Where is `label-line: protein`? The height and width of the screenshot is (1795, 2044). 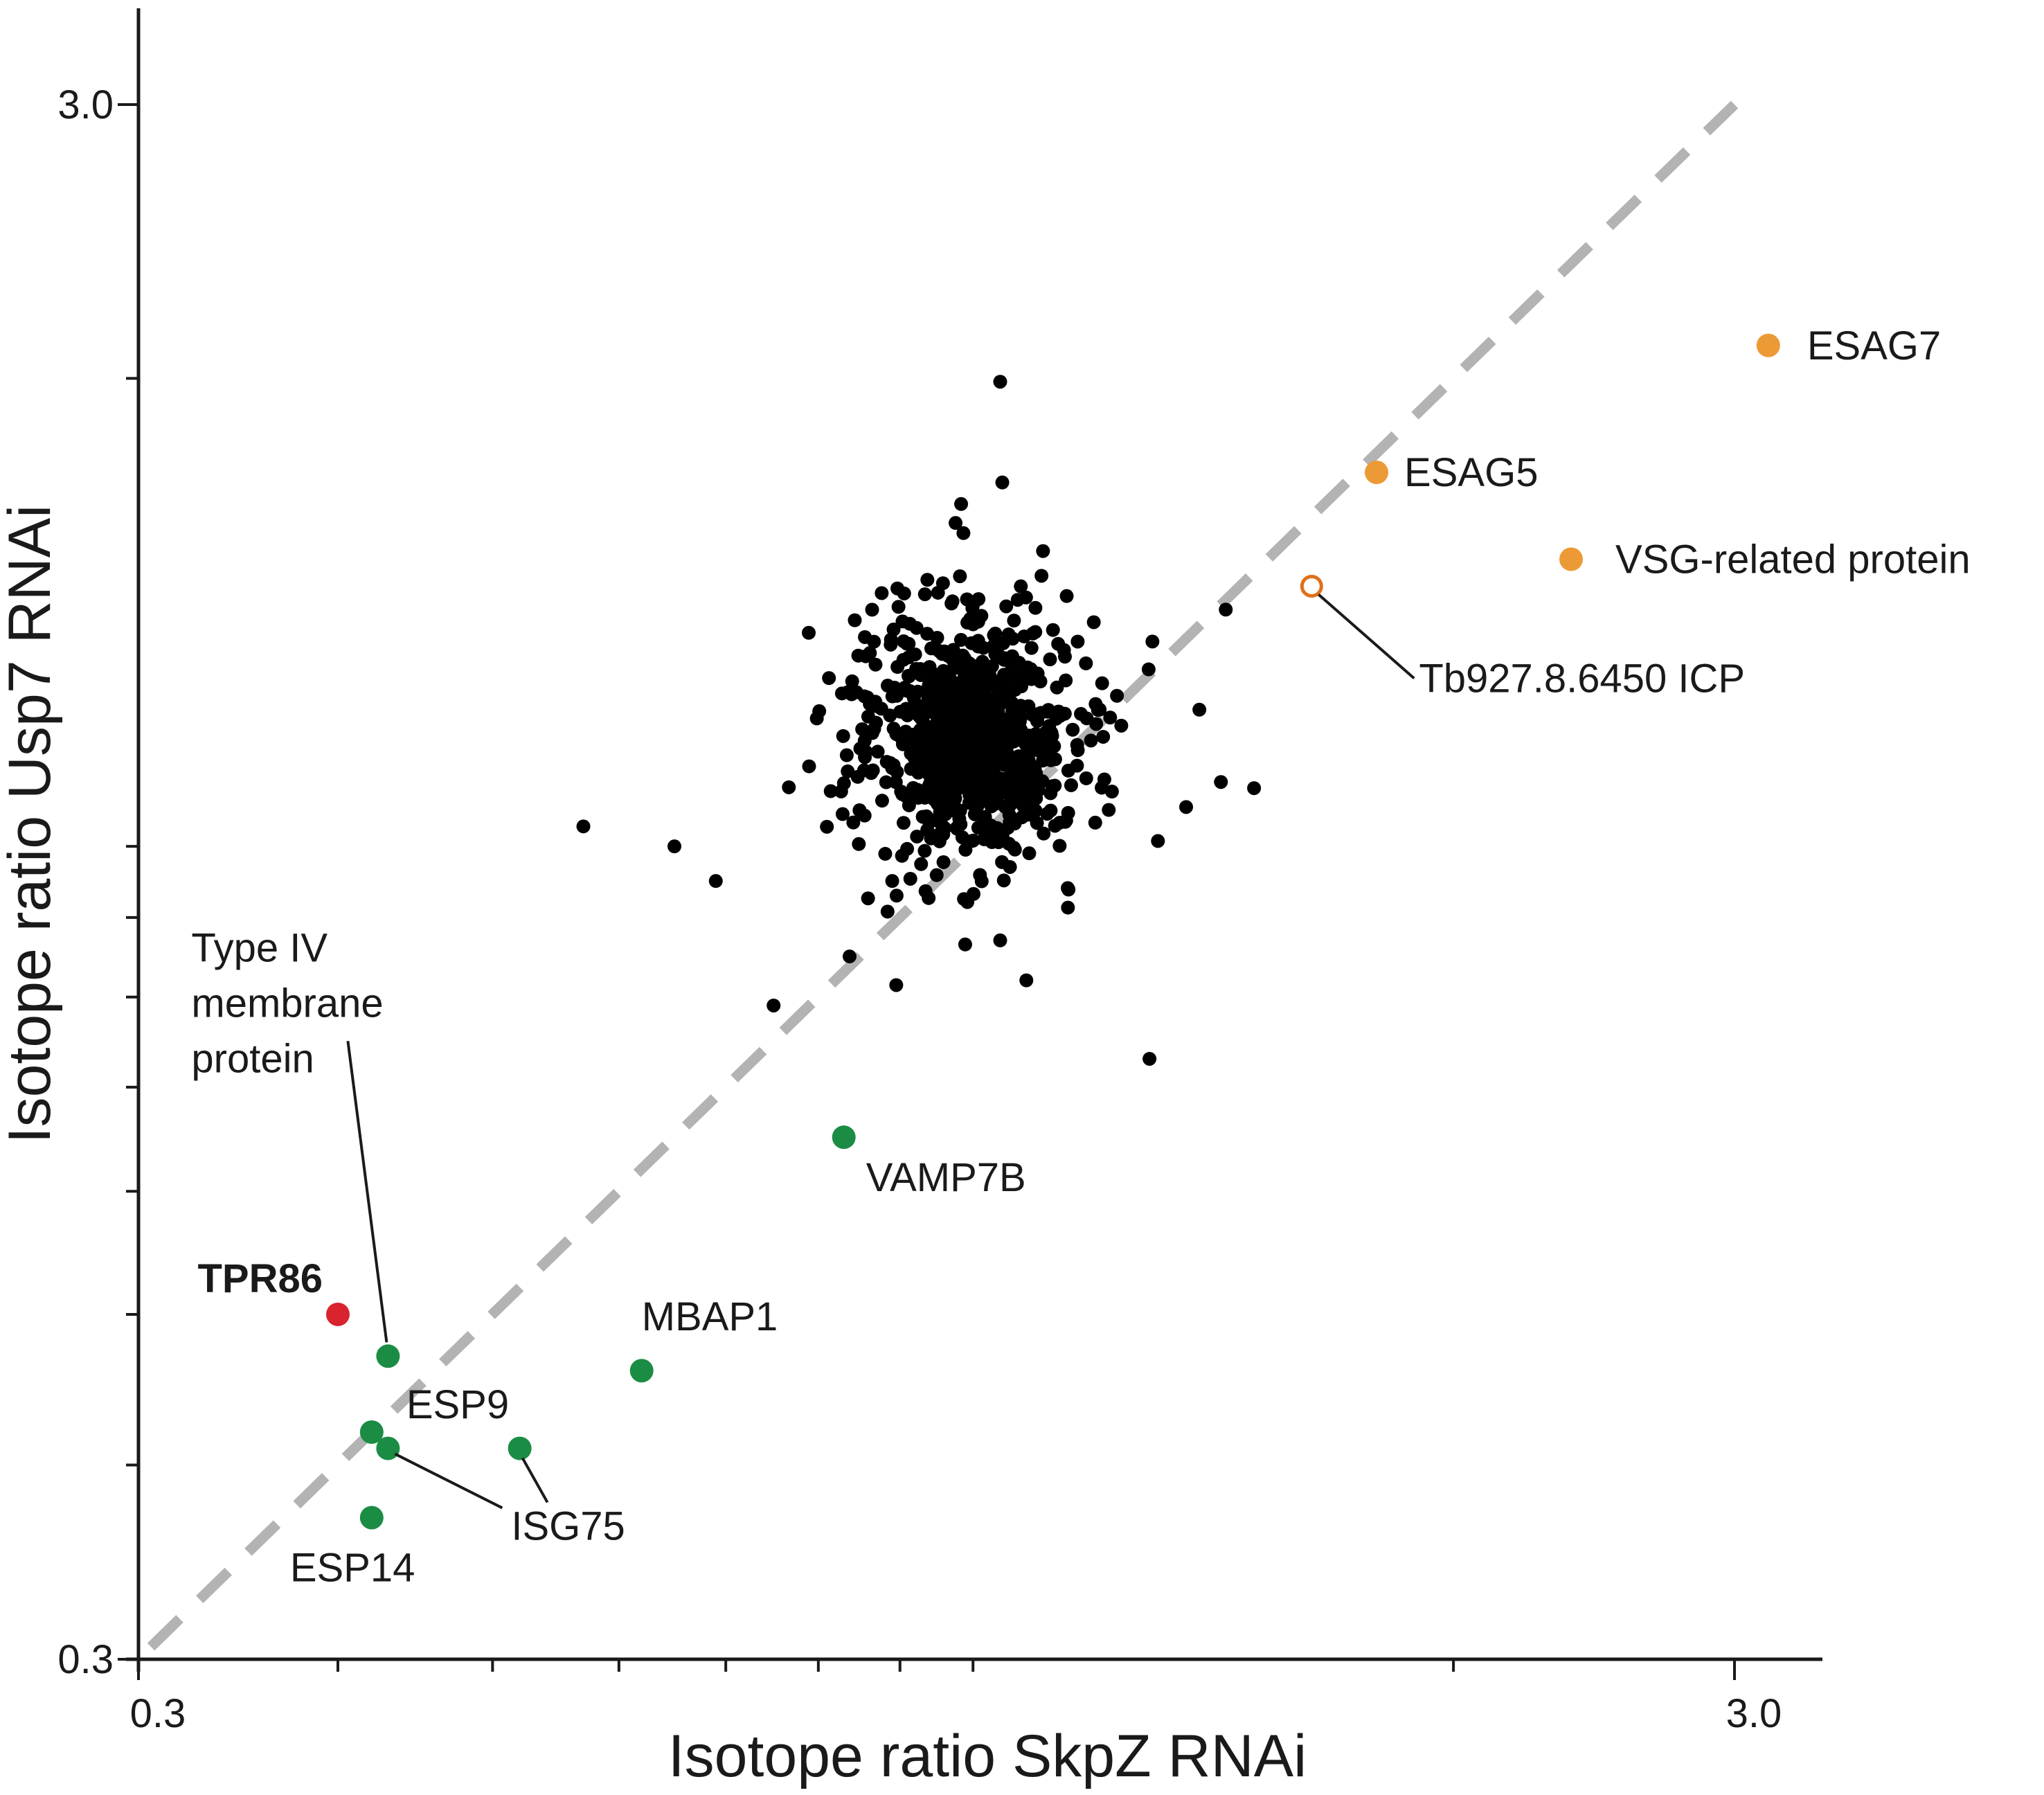 label-line: protein is located at coordinates (253, 1058).